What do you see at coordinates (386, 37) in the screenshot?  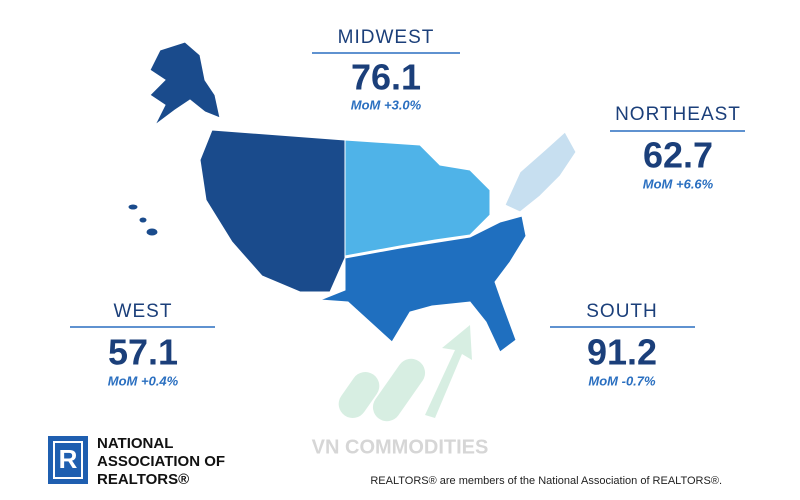 I see `region-name: MIDWEST` at bounding box center [386, 37].